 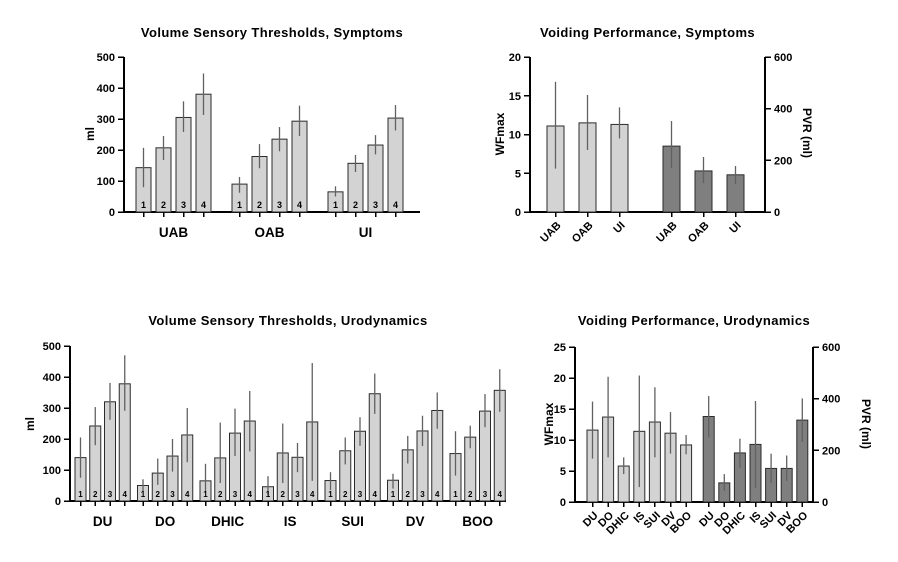 What do you see at coordinates (415, 521) in the screenshot?
I see `group-label: DV` at bounding box center [415, 521].